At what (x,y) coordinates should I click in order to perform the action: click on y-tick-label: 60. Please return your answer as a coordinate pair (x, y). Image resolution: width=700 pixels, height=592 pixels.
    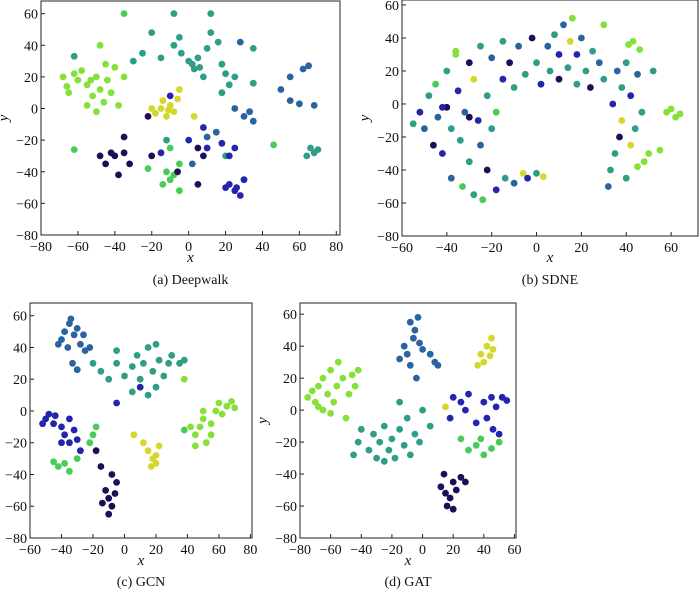
    Looking at the image, I should click on (392, 7).